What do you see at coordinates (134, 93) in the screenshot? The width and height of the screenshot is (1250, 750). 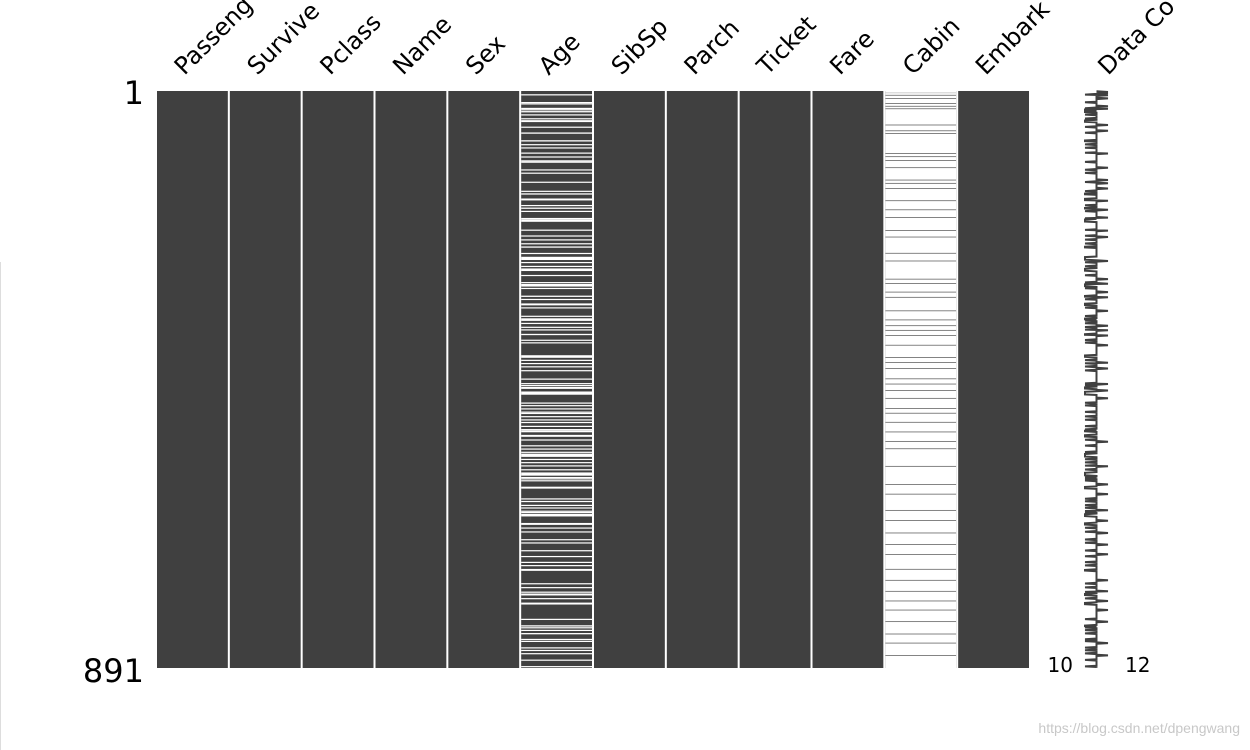 I see `row-label: 1` at bounding box center [134, 93].